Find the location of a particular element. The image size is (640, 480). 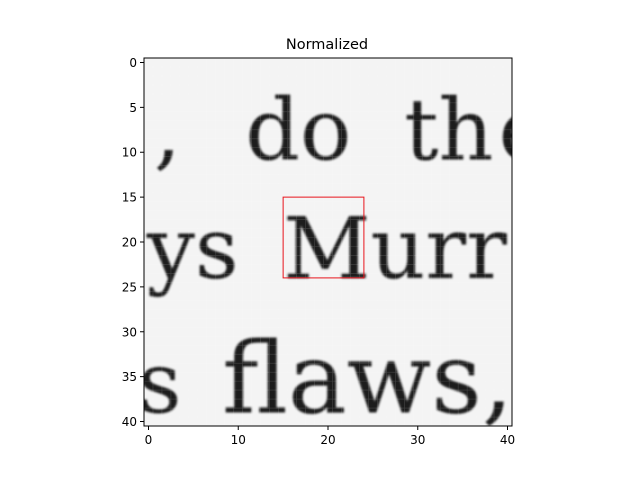

highlight-rectangle is located at coordinates (323, 237).